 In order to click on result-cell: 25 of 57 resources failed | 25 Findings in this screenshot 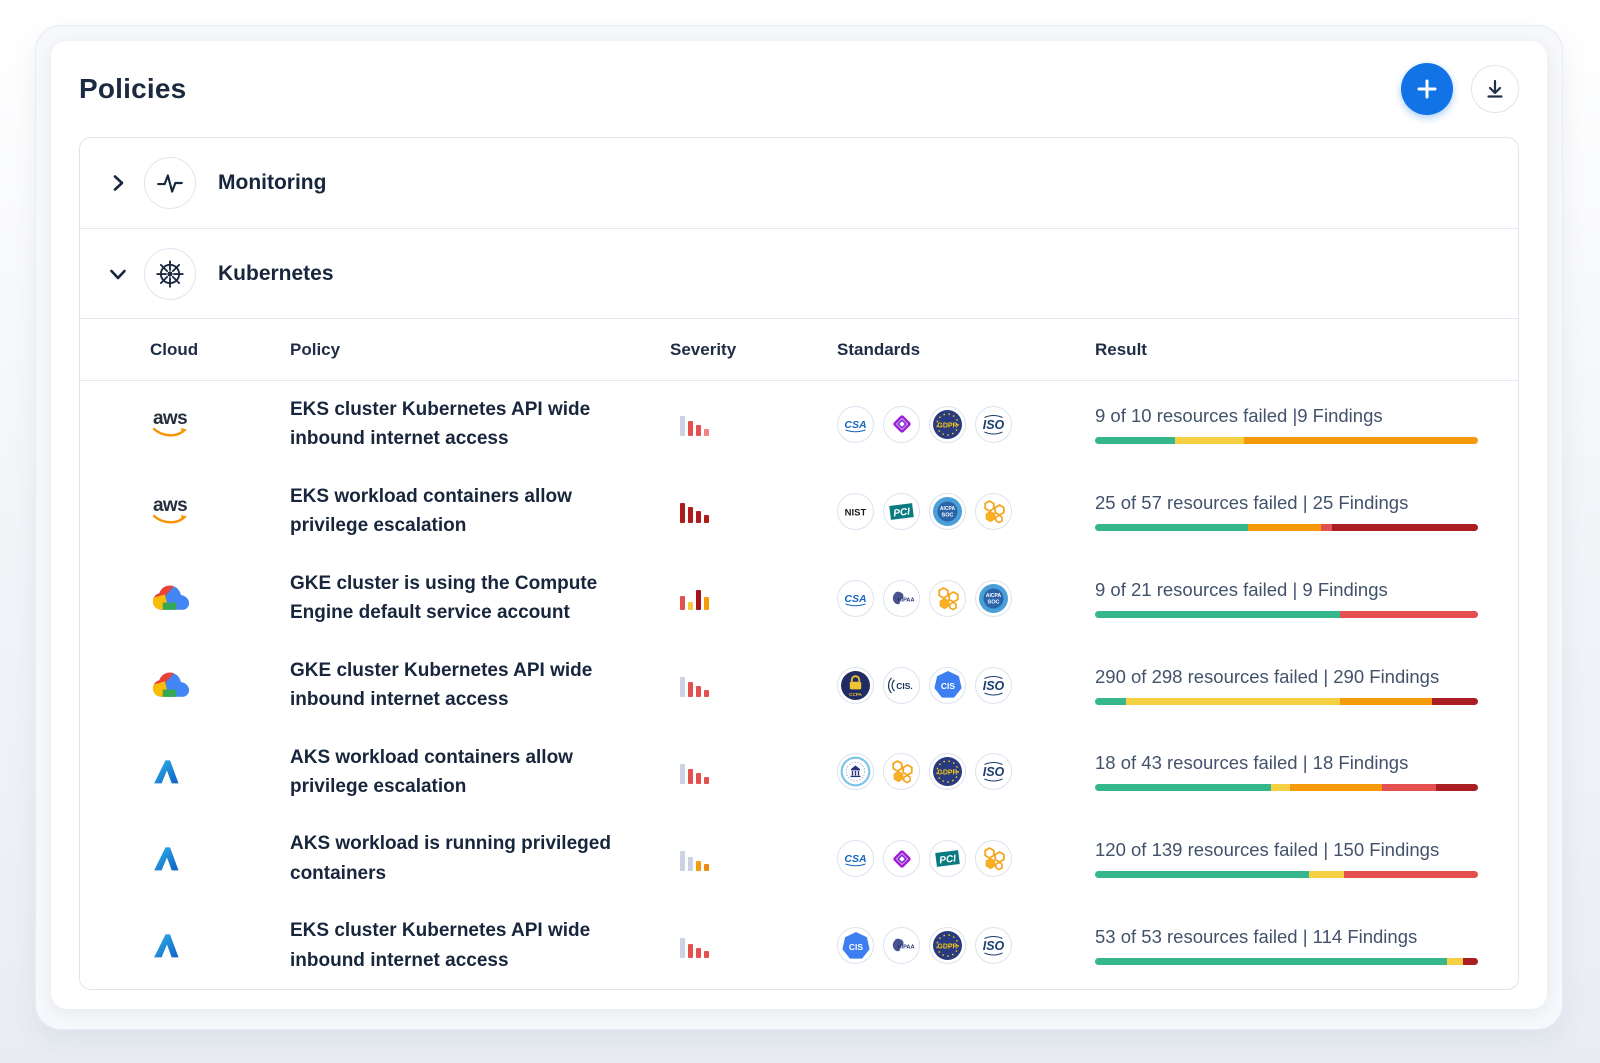, I will do `click(1286, 511)`.